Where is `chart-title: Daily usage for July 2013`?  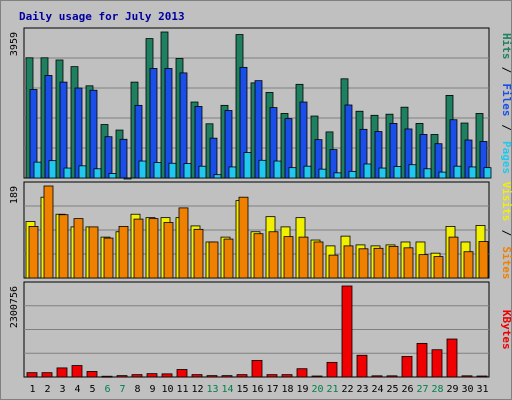 chart-title: Daily usage for July 2013 is located at coordinates (102, 16).